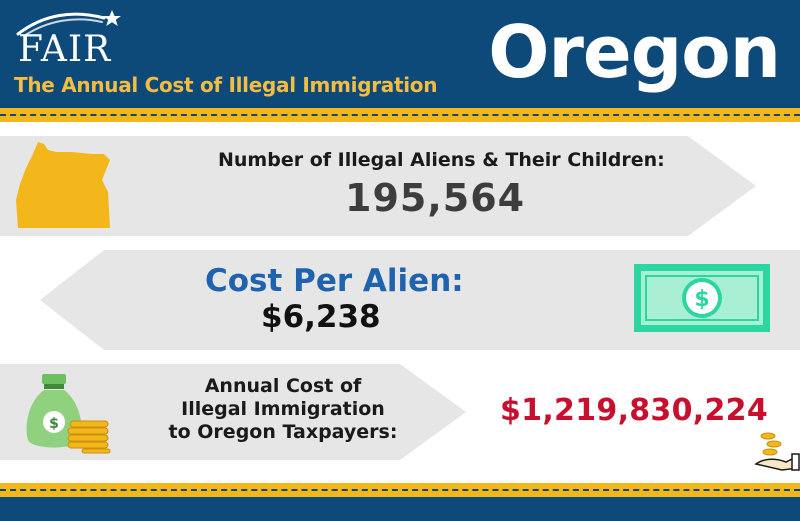 This screenshot has width=800, height=521. I want to click on fair-logo: FAIR, so click(114, 37).